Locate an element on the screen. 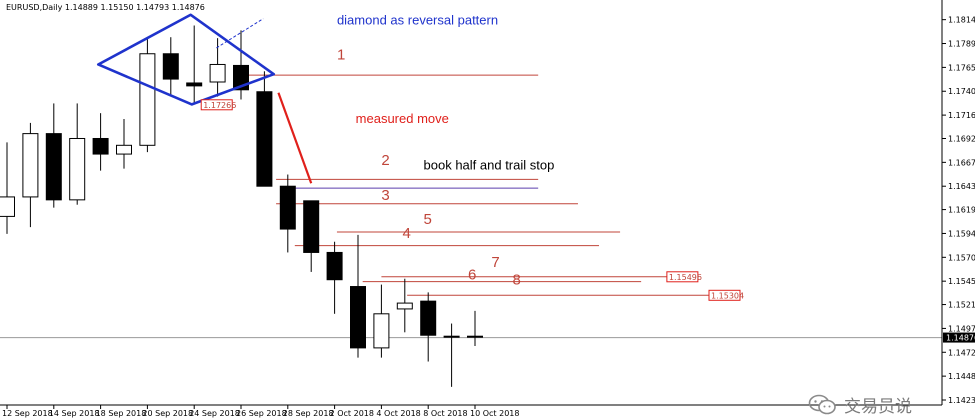 The image size is (975, 420). watermark-text: 交易员说 is located at coordinates (878, 407).